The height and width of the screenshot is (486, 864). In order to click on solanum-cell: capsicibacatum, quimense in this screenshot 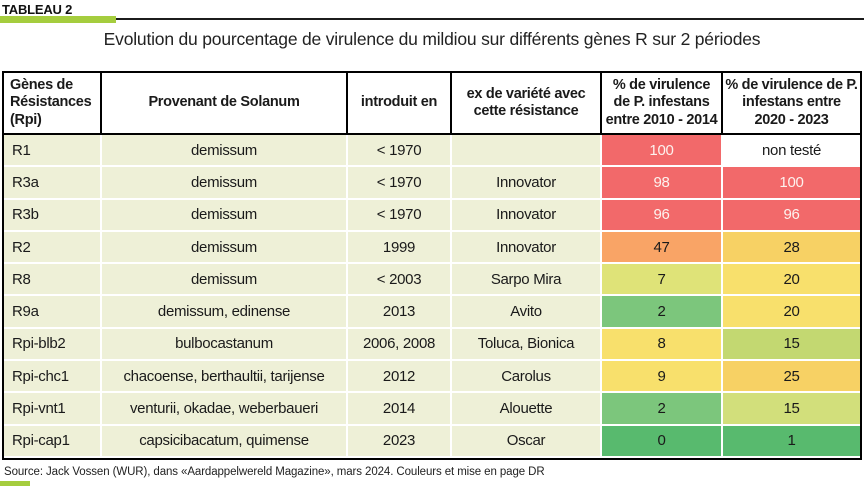, I will do `click(225, 441)`.